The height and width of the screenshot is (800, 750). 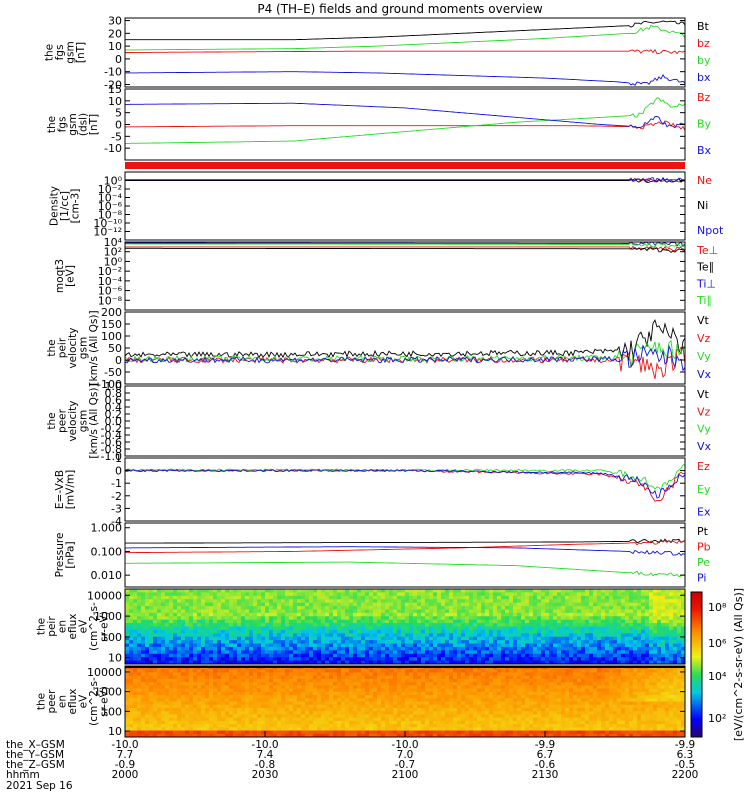 I want to click on ylabel-line: eV, so click(x=84, y=626).